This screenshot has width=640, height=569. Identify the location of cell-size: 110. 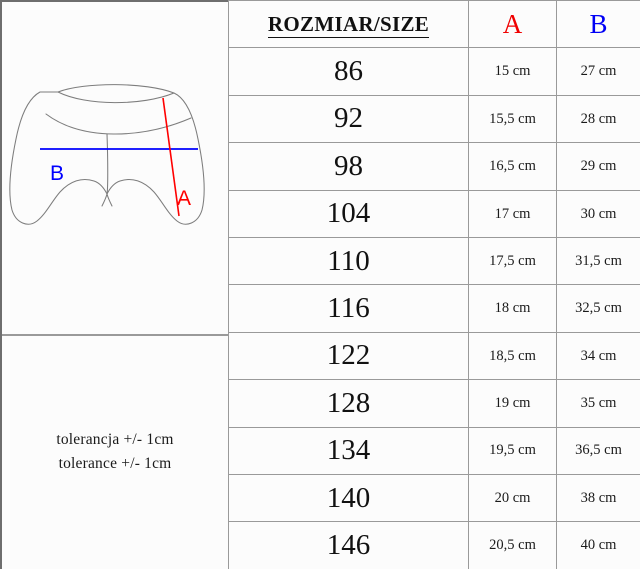
(348, 261).